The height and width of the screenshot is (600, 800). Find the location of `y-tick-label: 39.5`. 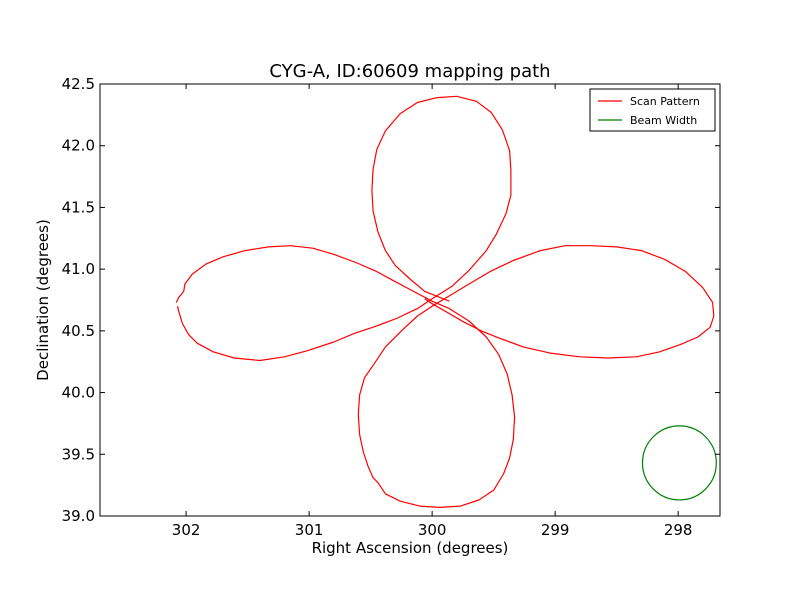

y-tick-label: 39.5 is located at coordinates (78, 454).